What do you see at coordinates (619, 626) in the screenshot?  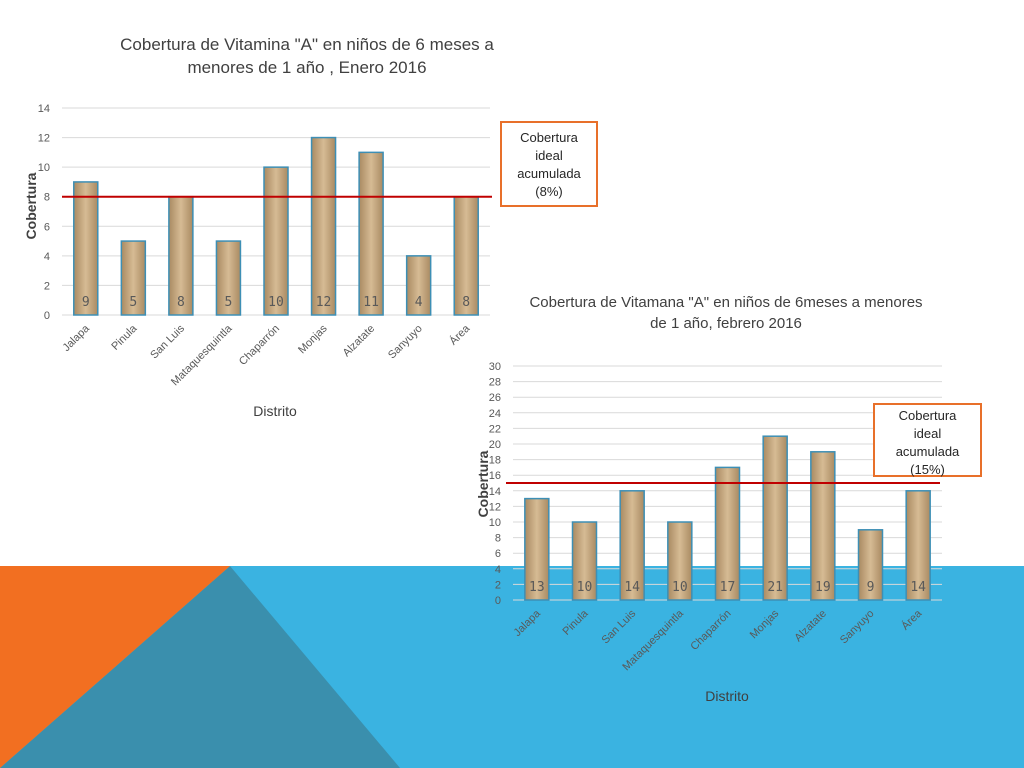 I see `x-category-label: San Luis` at bounding box center [619, 626].